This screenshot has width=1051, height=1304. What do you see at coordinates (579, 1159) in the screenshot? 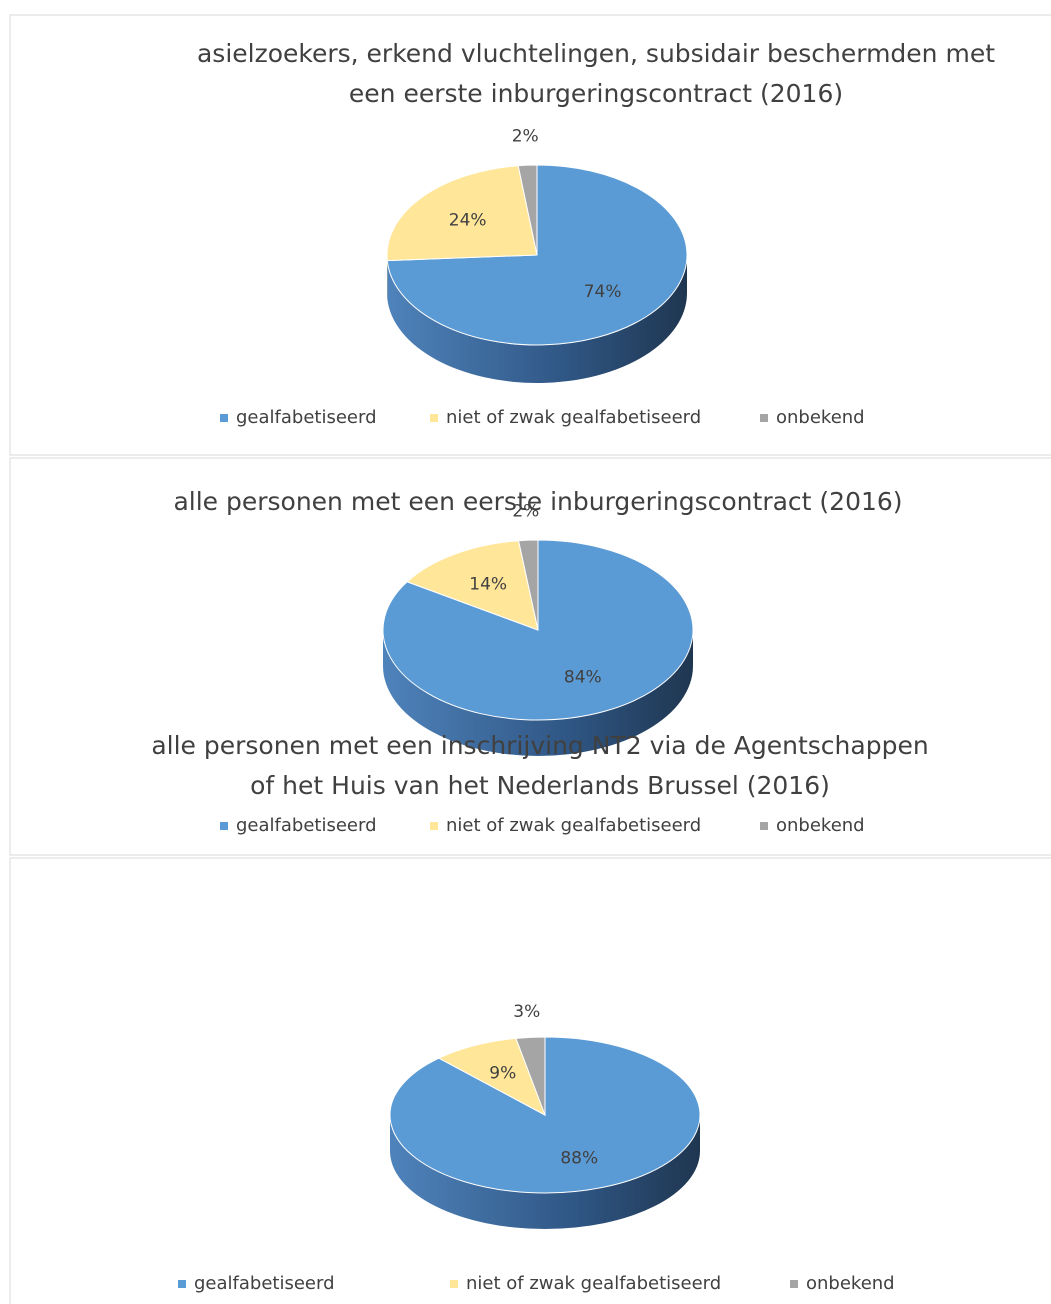
I see `data-label: 88%` at bounding box center [579, 1159].